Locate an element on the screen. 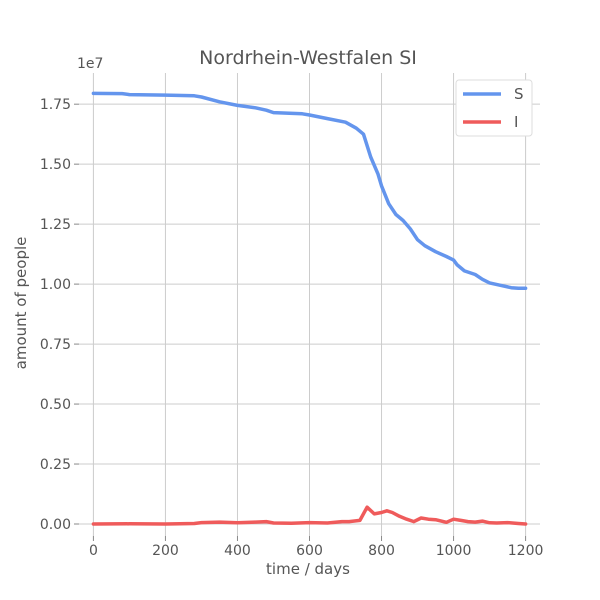 This screenshot has width=600, height=600. x-tick-label: 200 is located at coordinates (165, 551).